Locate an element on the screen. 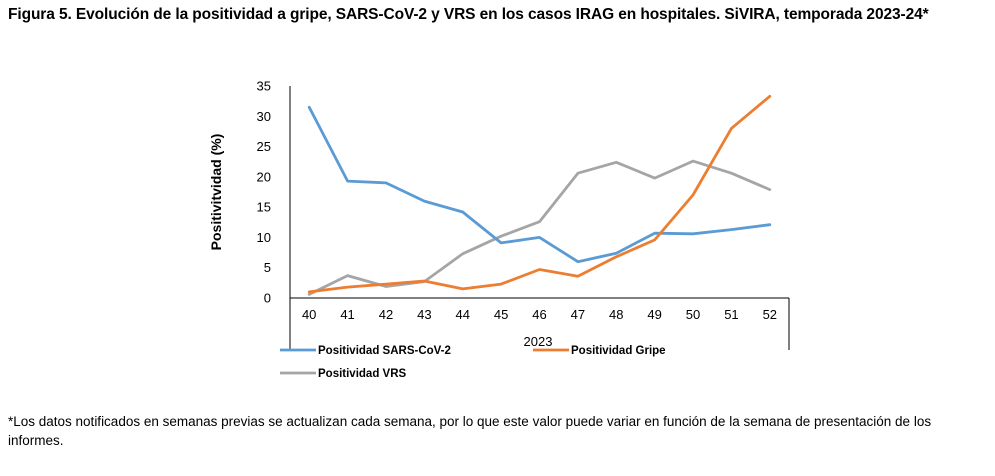 The height and width of the screenshot is (476, 995). x-tick-label: 48 is located at coordinates (616, 314).